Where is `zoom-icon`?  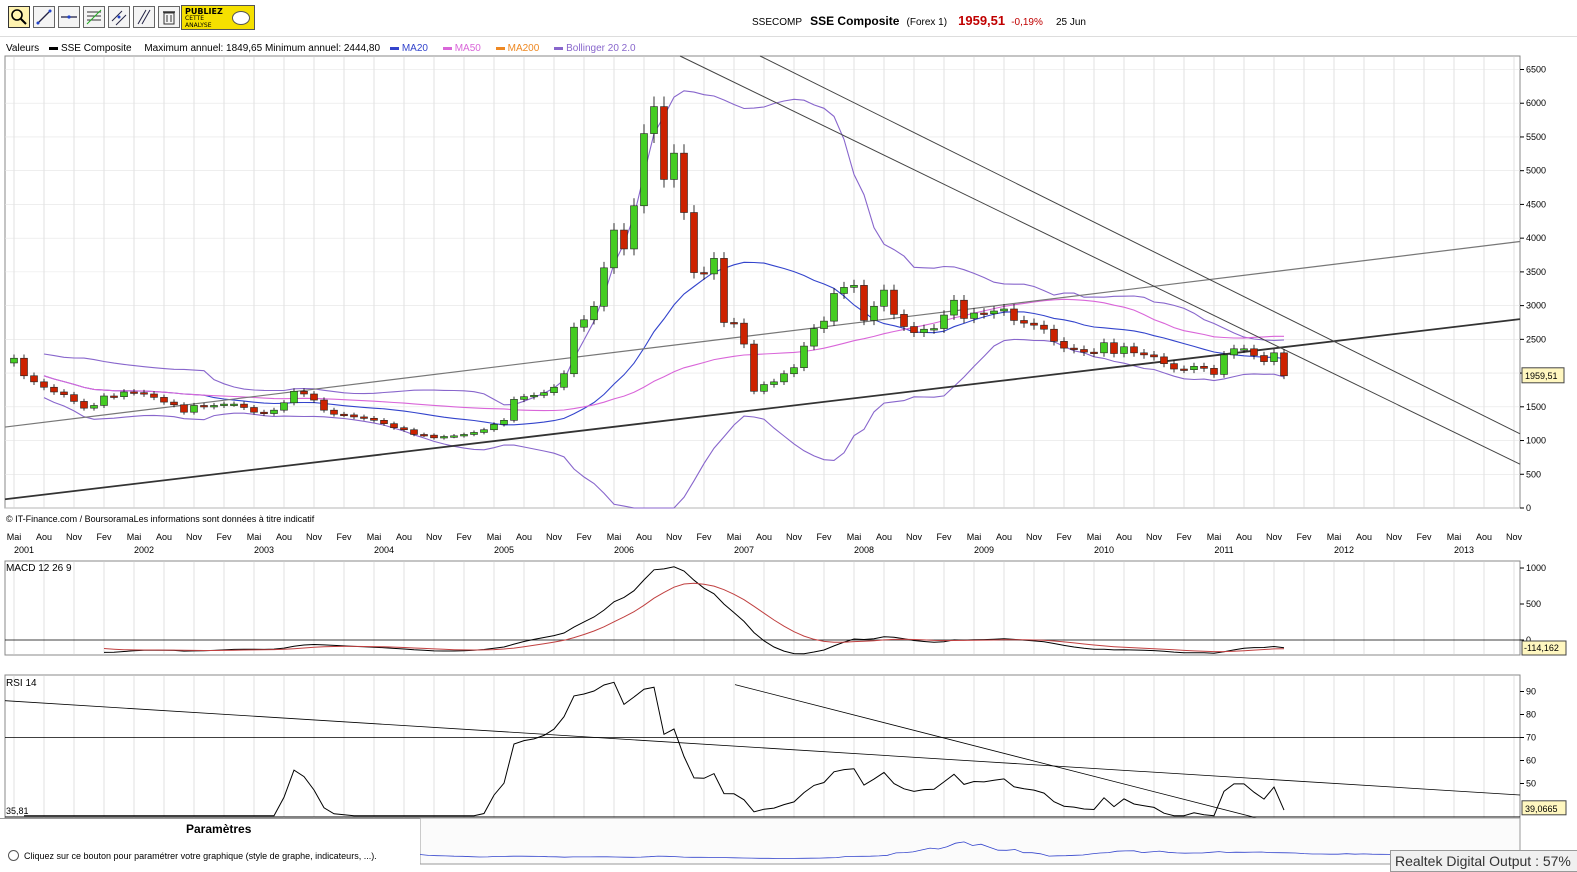
zoom-icon is located at coordinates (19, 17).